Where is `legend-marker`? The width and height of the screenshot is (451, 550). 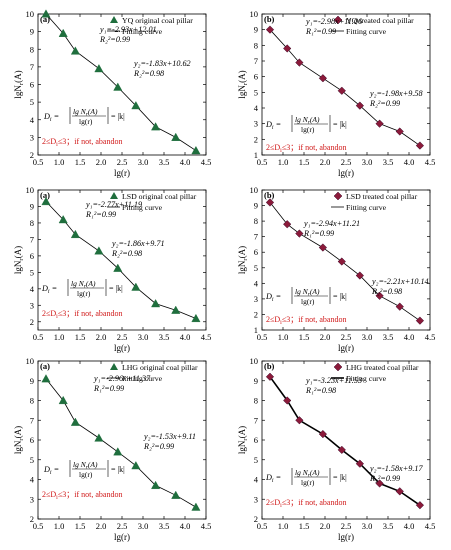
legend-marker is located at coordinates (114, 366).